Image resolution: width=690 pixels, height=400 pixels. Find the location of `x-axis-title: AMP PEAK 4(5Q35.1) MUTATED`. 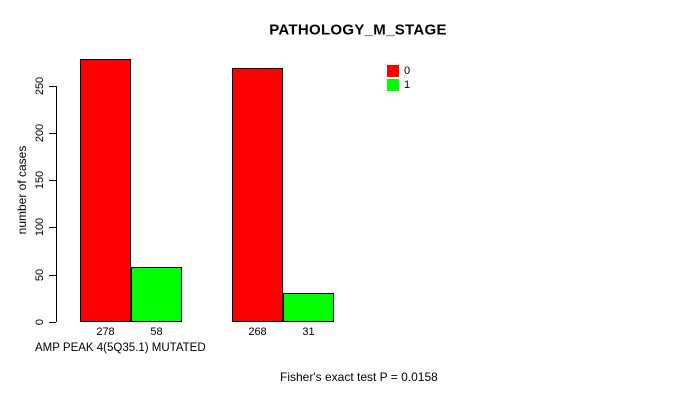

x-axis-title: AMP PEAK 4(5Q35.1) MUTATED is located at coordinates (120, 348).